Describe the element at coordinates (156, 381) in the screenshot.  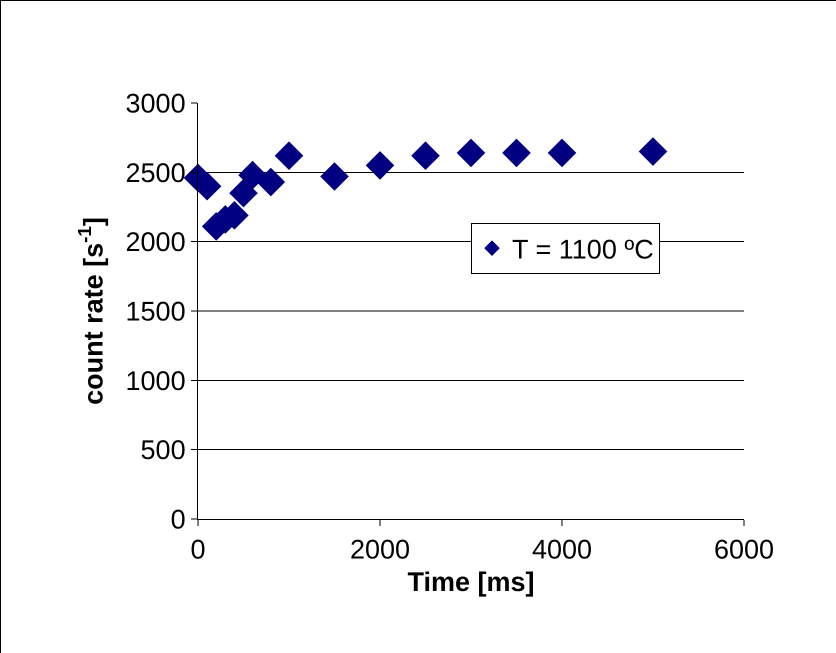
I see `y-tick-label: 1000` at that location.